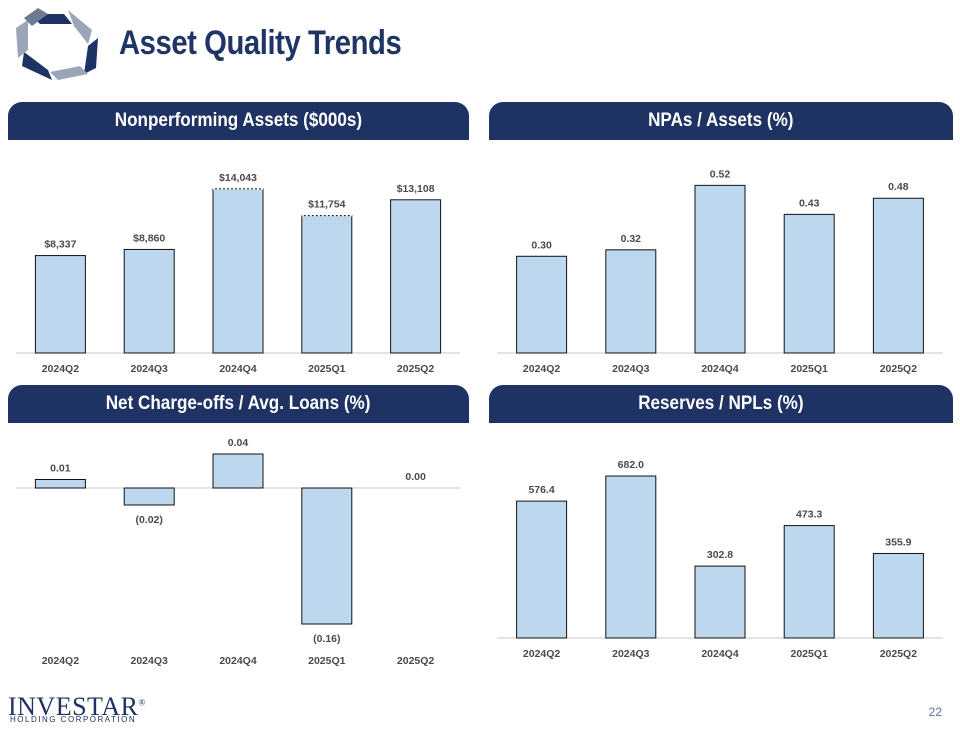 Image resolution: width=960 pixels, height=730 pixels. I want to click on npas-assets-header: NPAs / Assets (%), so click(721, 121).